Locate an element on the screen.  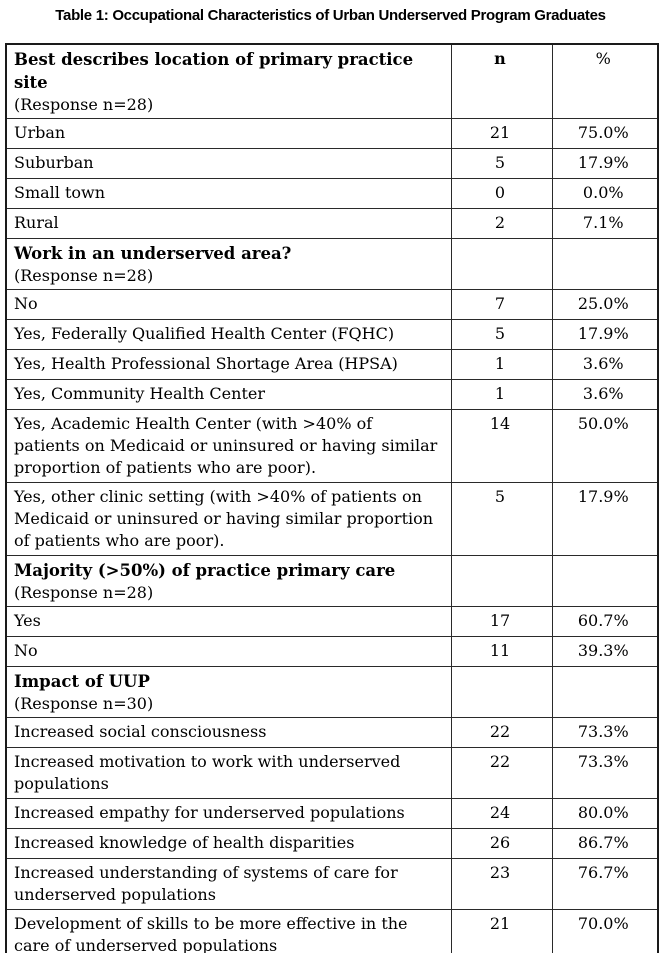
table-row: Suburban 5 17.9% is located at coordinates (332, 163).